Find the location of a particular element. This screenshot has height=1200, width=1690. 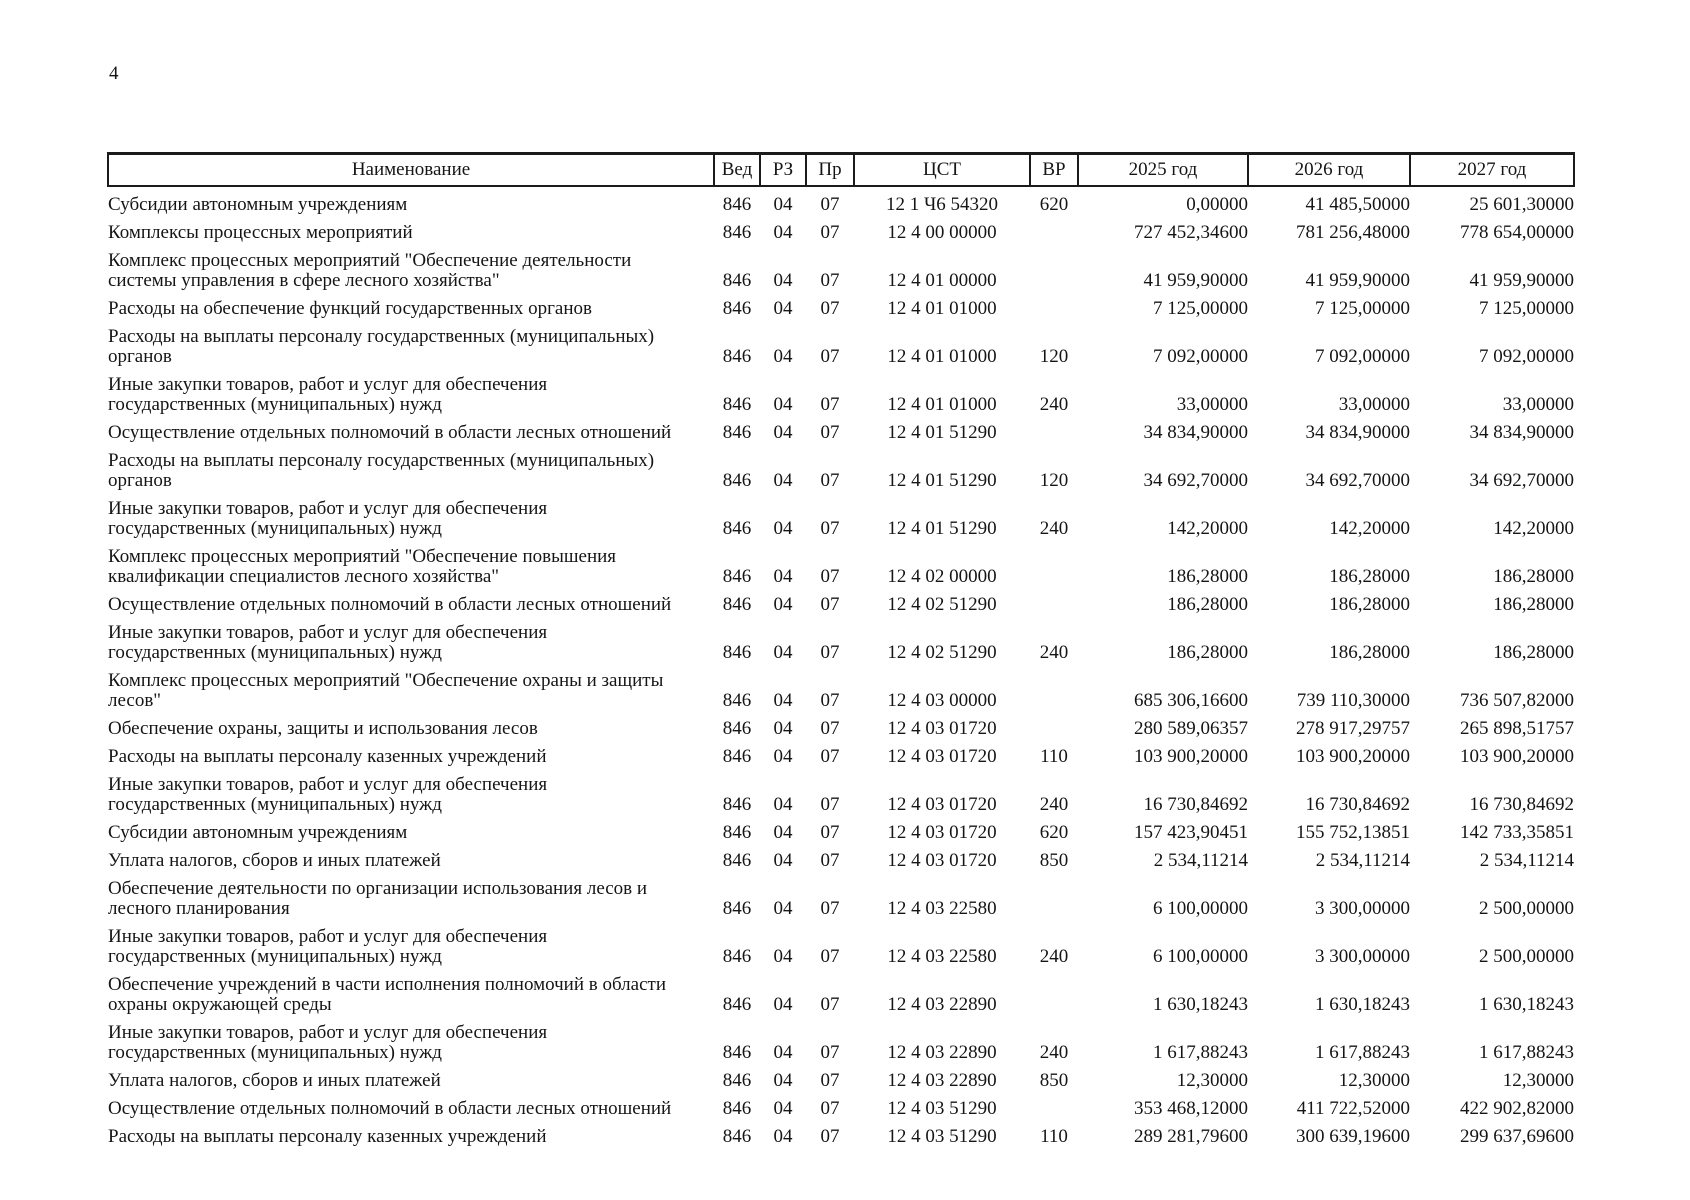

cell-2025: 685 306,16600 is located at coordinates (1191, 700).